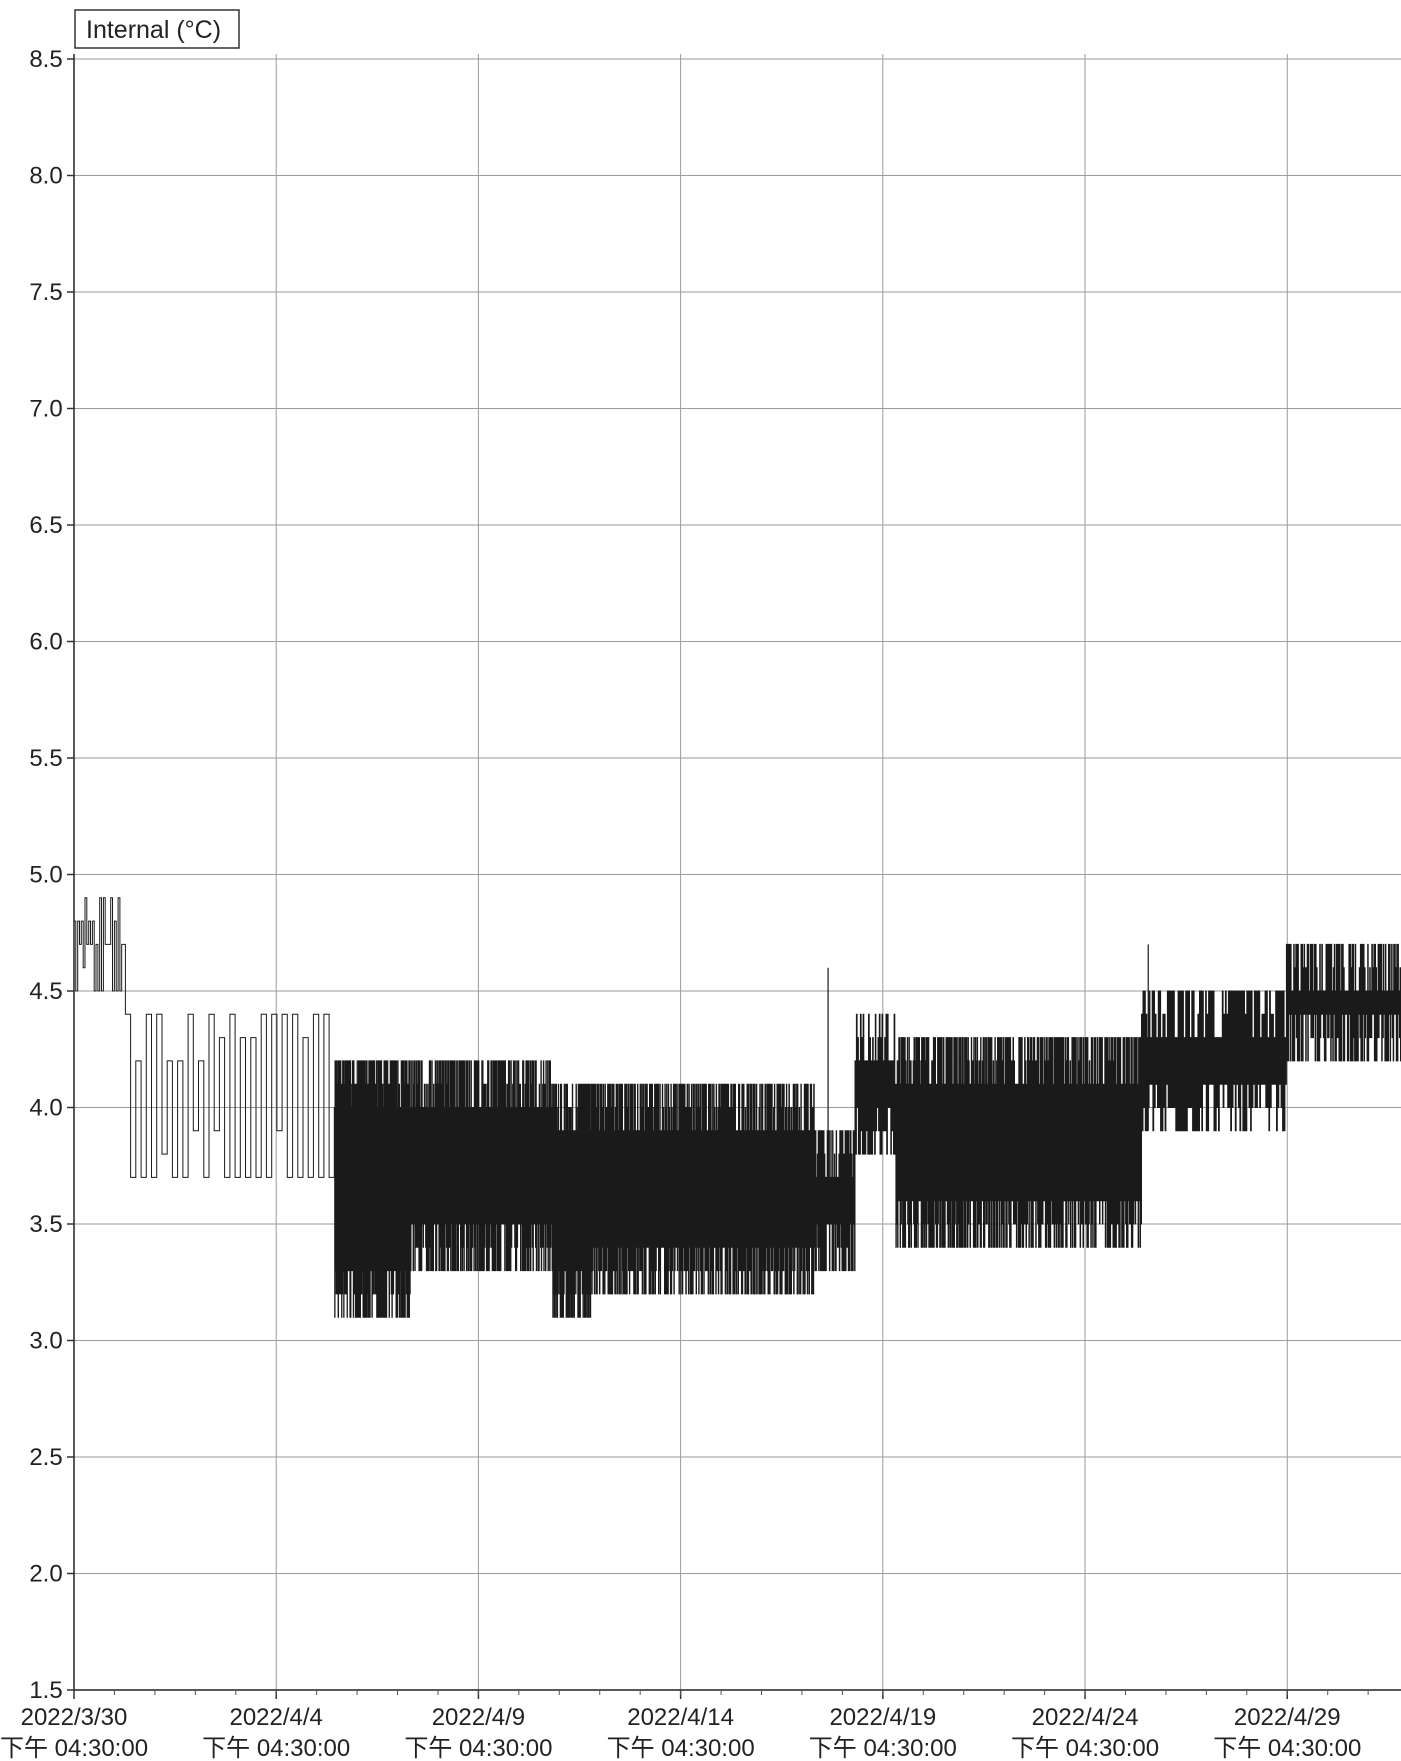 The image size is (1401, 1761). I want to click on y-tick-label: 6.0, so click(45, 642).